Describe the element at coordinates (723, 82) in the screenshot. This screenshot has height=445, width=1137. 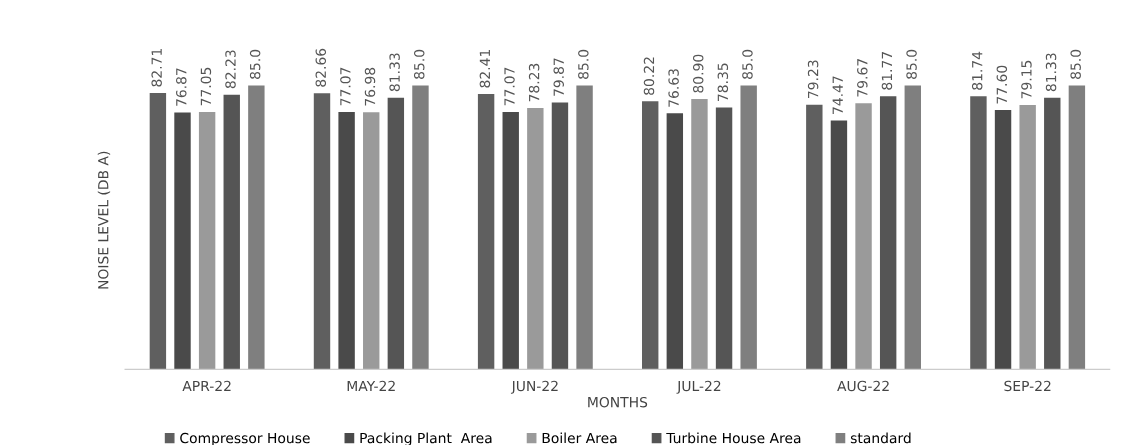
I see `data-label: 78.35` at that location.